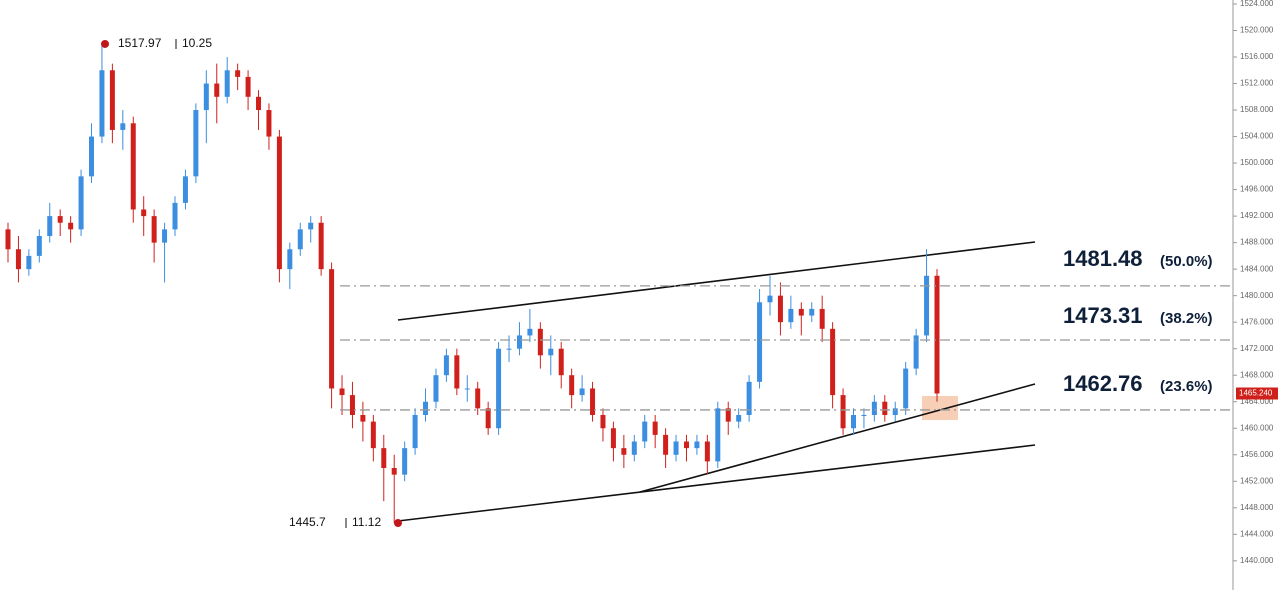  Describe the element at coordinates (1257, 30) in the screenshot. I see `y-tick-label: 1520.000` at that location.